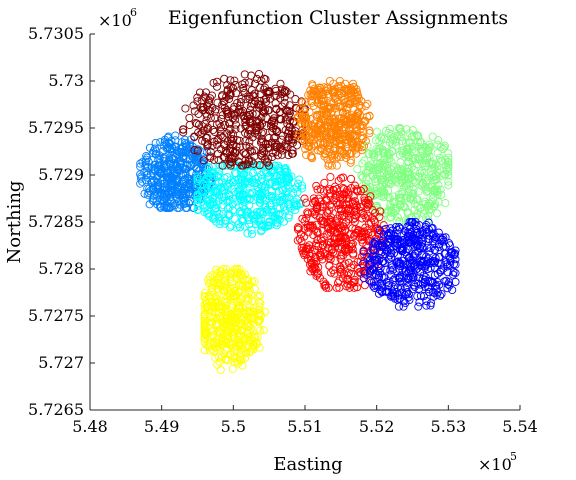  I want to click on y-tick-label: 5.7295, so click(56, 127).